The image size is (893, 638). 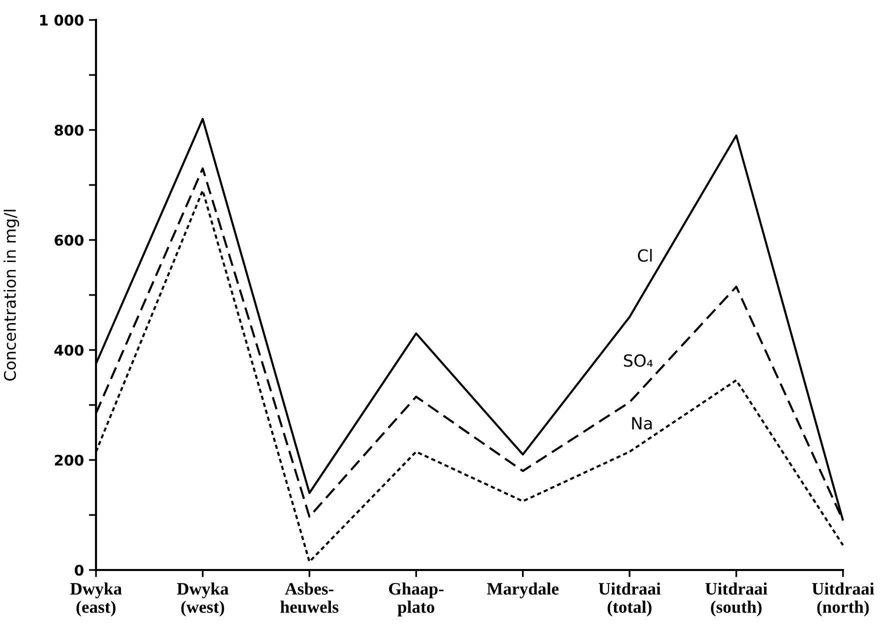 What do you see at coordinates (202, 599) in the screenshot?
I see `x-tick-label: Dwyka (west)` at bounding box center [202, 599].